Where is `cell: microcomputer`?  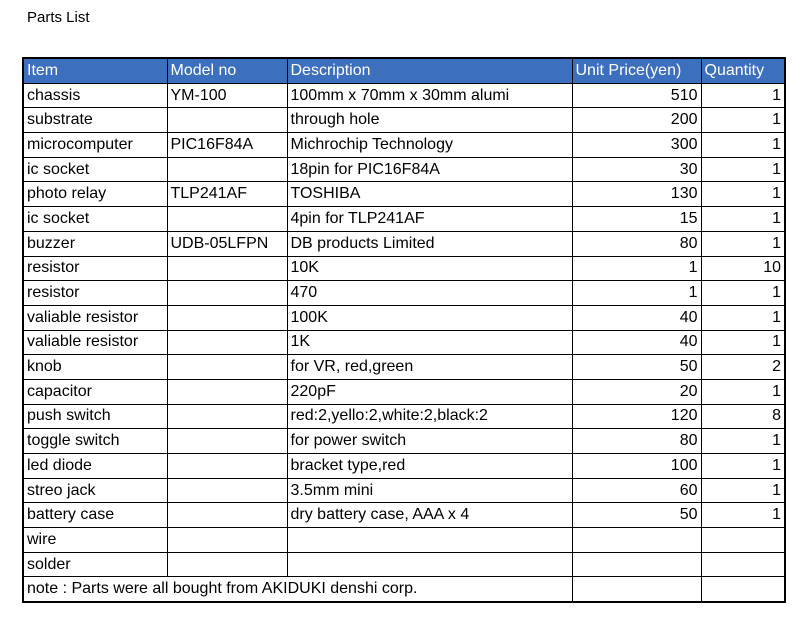
cell: microcomputer is located at coordinates (95, 145).